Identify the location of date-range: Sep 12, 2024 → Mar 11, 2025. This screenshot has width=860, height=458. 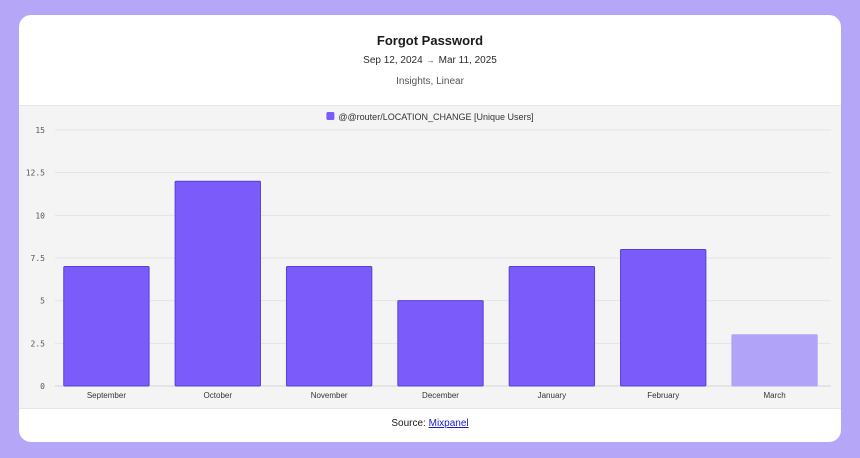
(430, 60).